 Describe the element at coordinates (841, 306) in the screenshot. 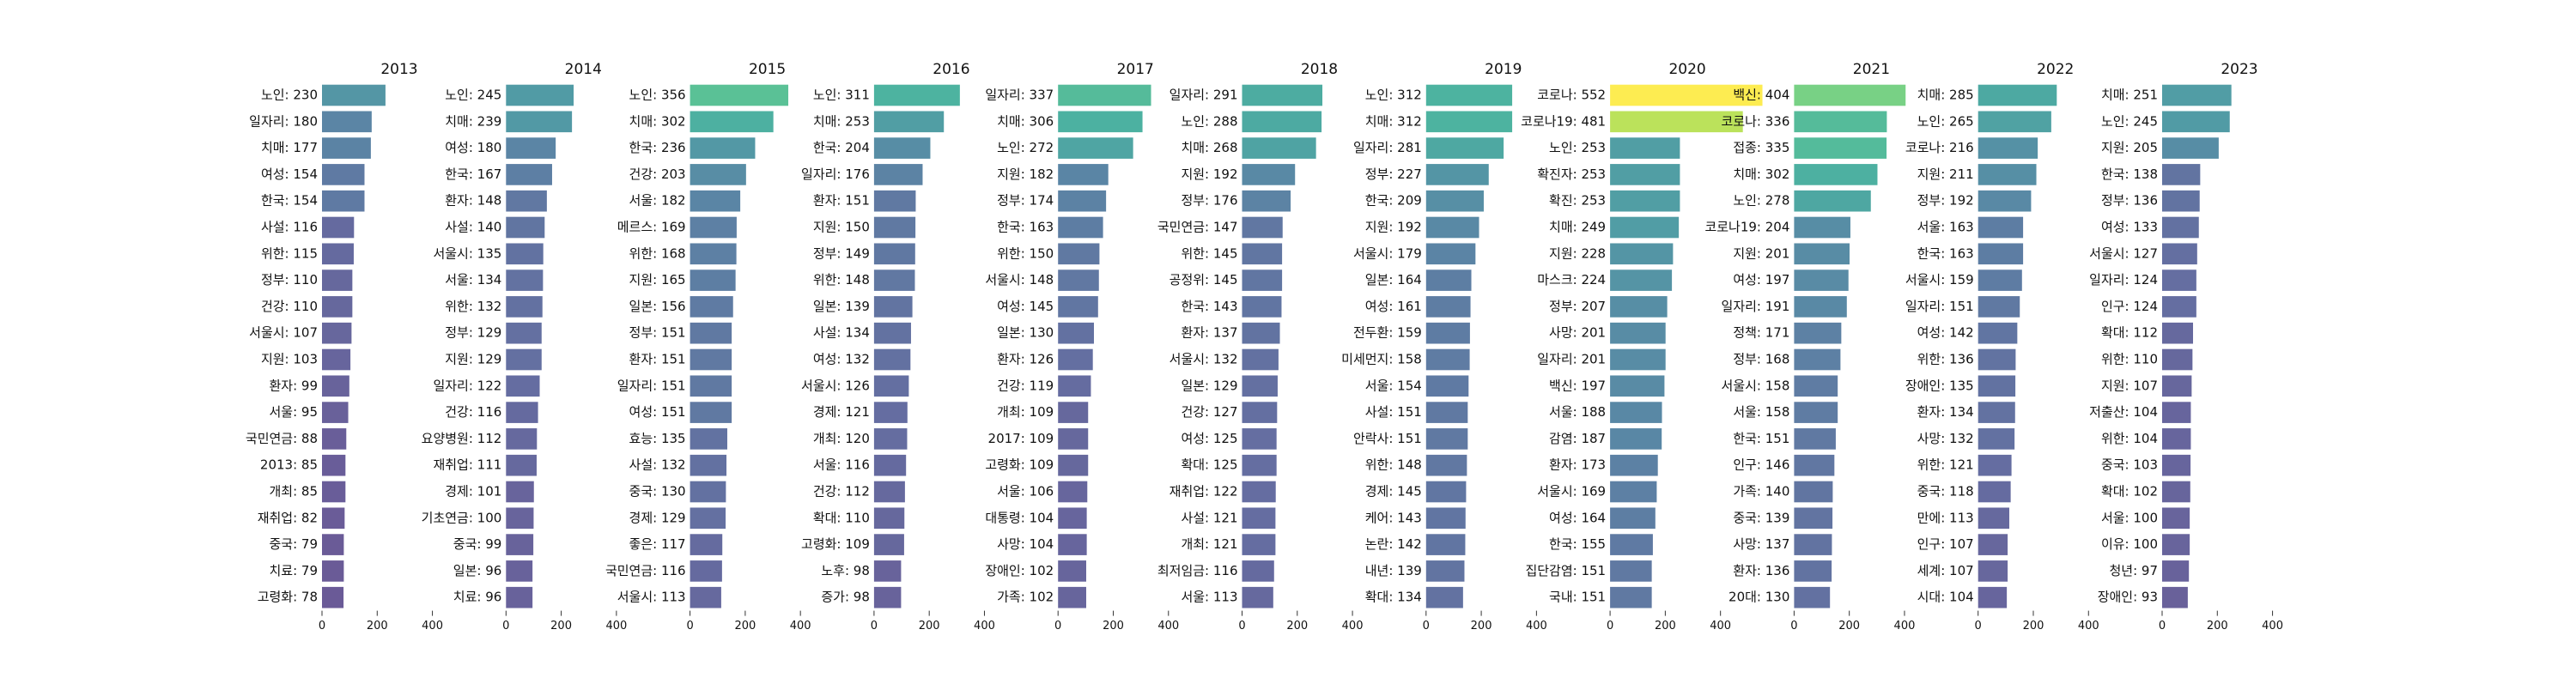

I see `category-label: 일본: 139` at that location.